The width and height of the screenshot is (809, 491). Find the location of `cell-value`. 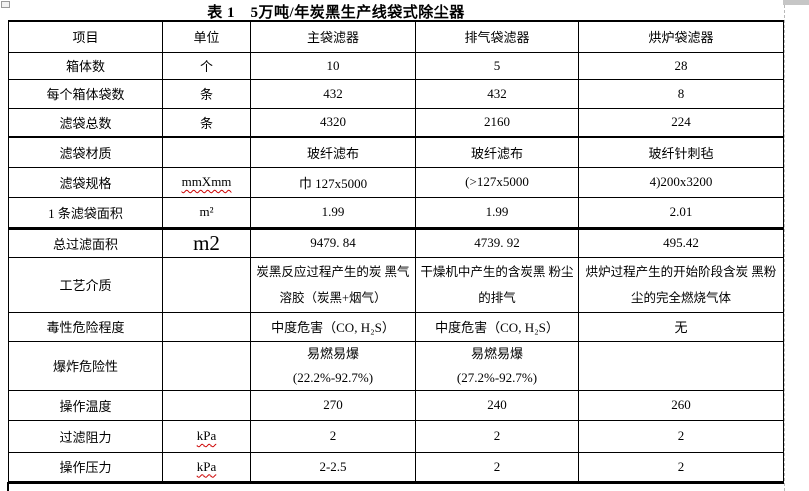

cell-value is located at coordinates (681, 365).